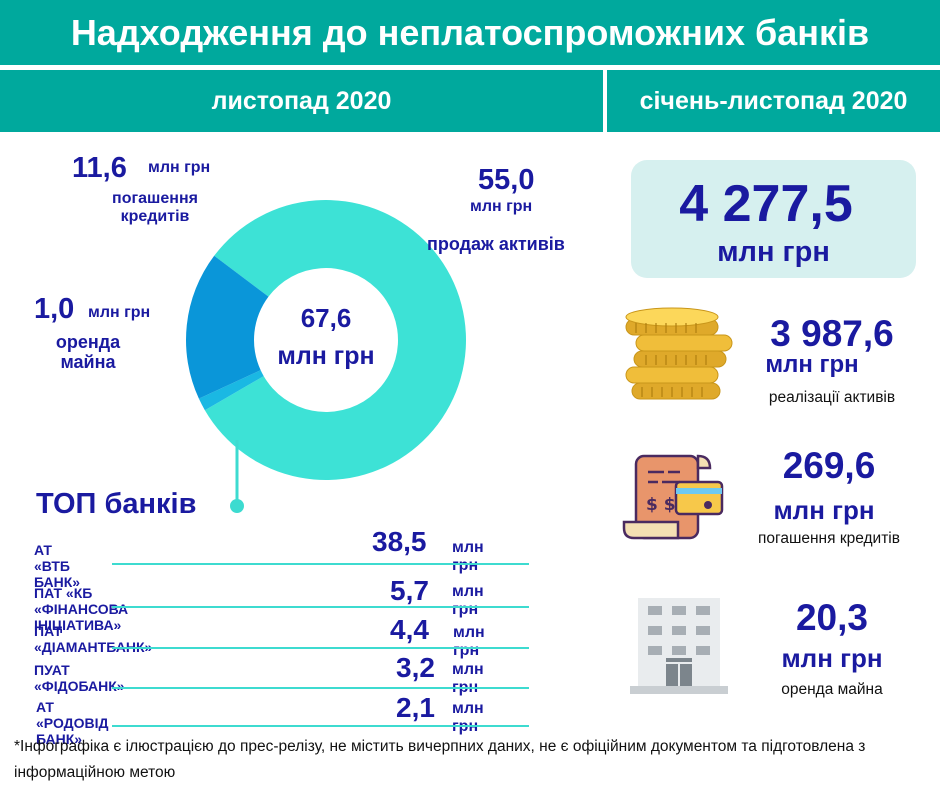  I want to click on rent-value: 20,3, so click(831, 617).